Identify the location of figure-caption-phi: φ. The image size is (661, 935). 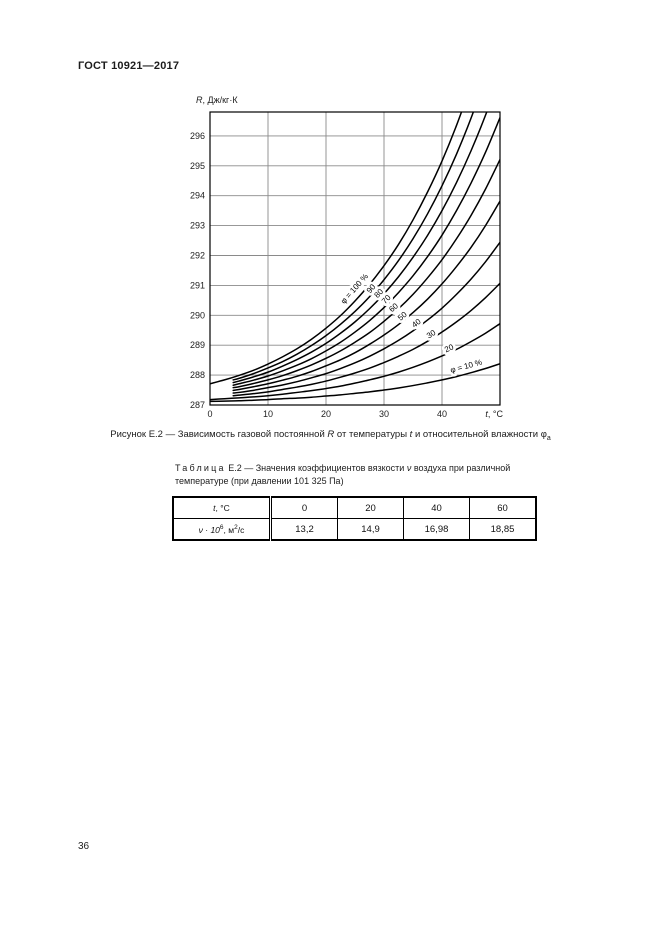
(543, 434).